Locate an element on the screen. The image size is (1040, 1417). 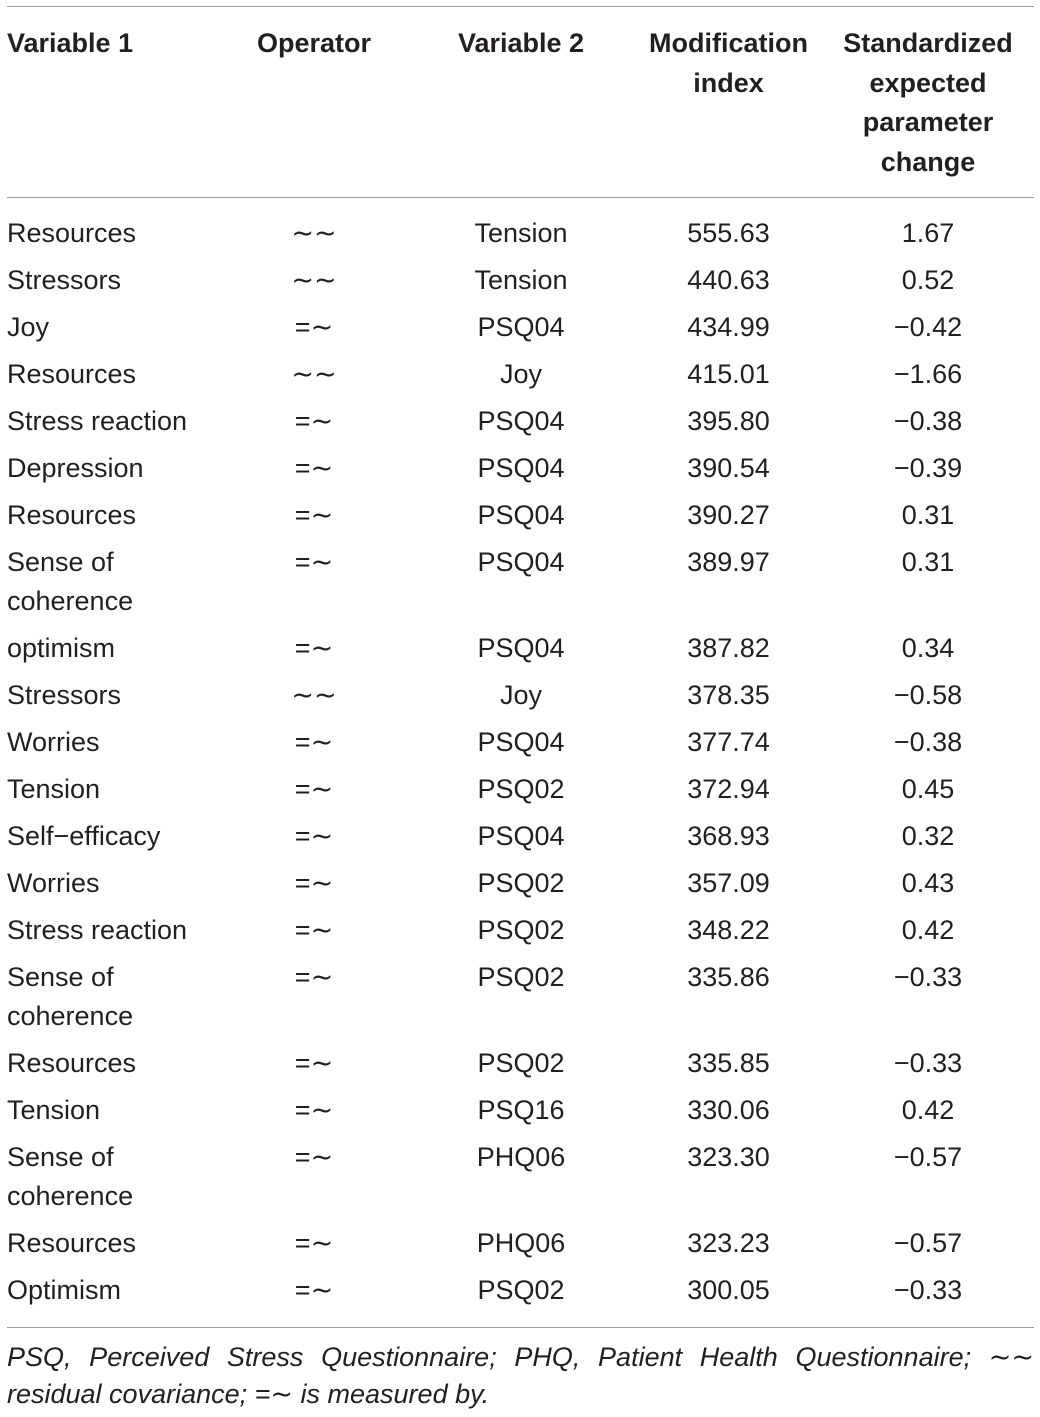
table-row: Optimism =∼ PSQ02 300.05 −0.33 is located at coordinates (520, 1297).